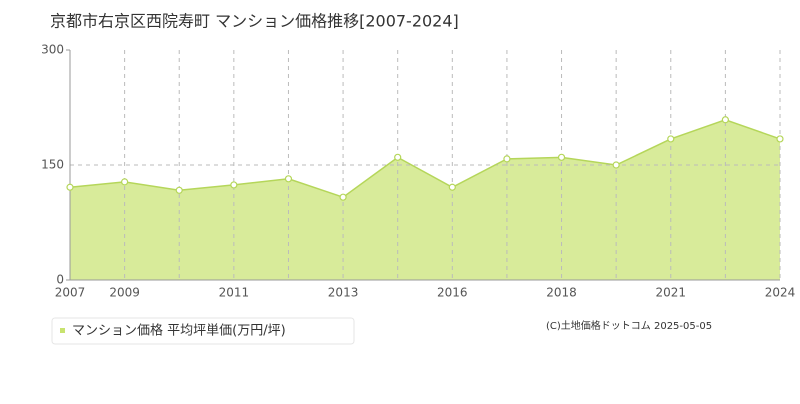 Image resolution: width=800 pixels, height=404 pixels. Describe the element at coordinates (52, 165) in the screenshot. I see `y-tick-label: 150` at that location.